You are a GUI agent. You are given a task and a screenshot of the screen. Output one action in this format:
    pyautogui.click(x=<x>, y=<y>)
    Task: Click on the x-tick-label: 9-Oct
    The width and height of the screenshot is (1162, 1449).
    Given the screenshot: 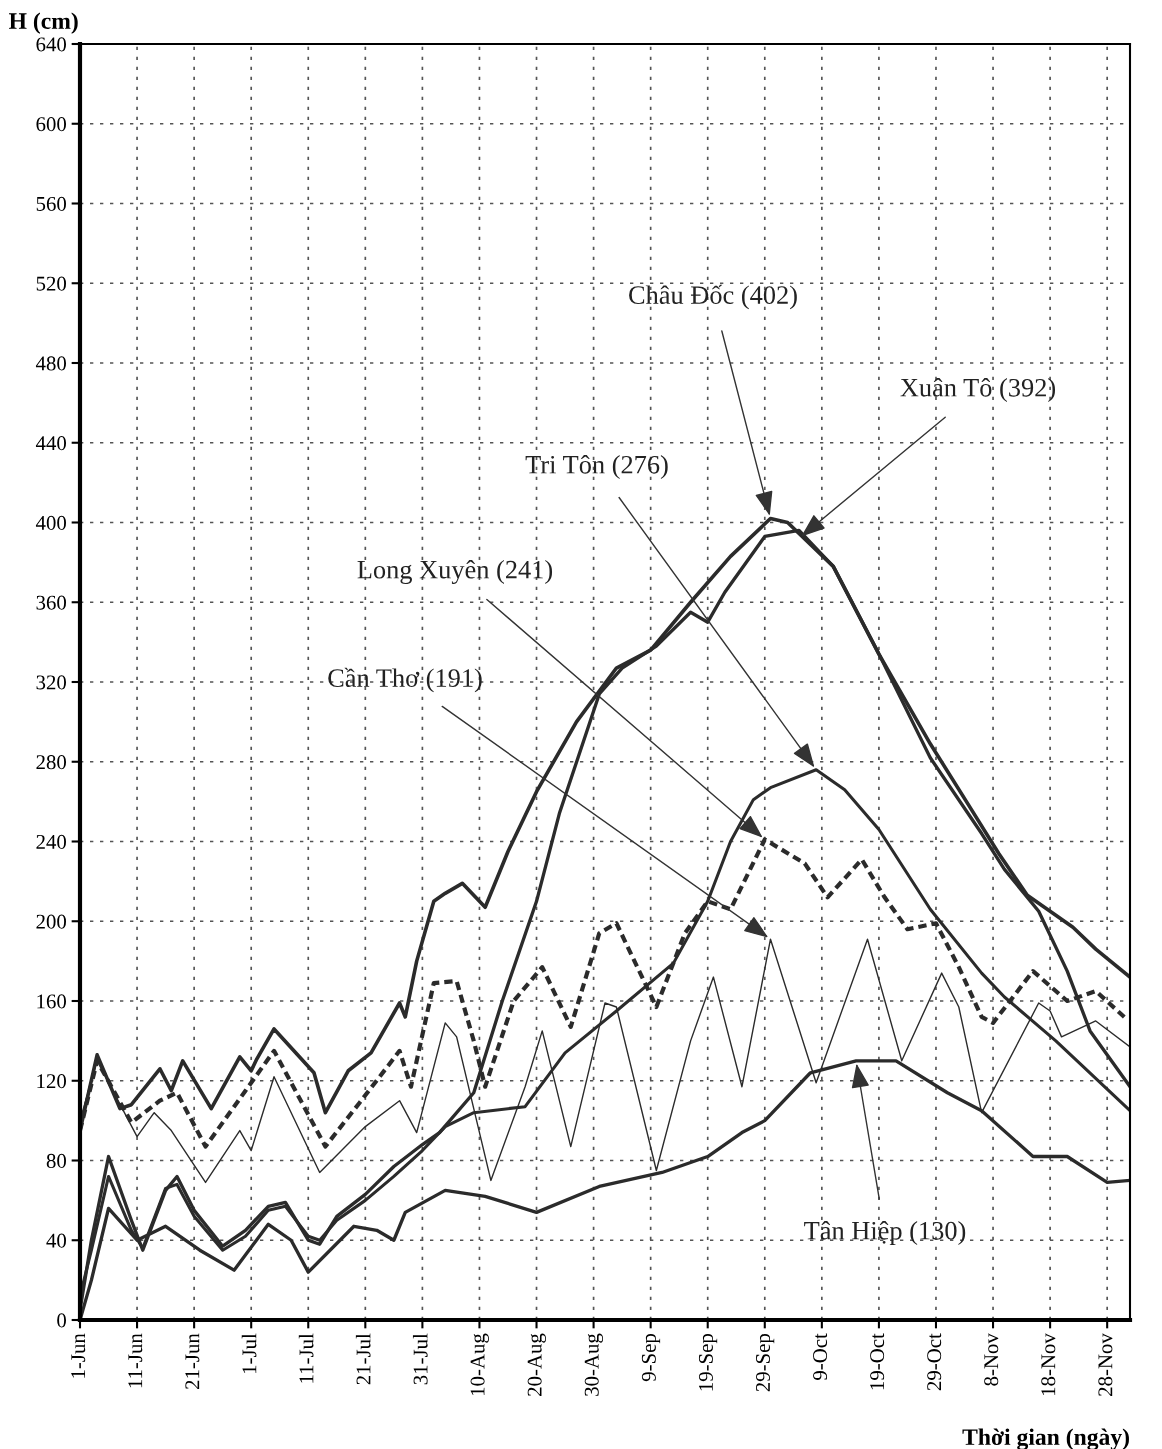 What is the action you would take?
    pyautogui.click(x=820, y=1356)
    